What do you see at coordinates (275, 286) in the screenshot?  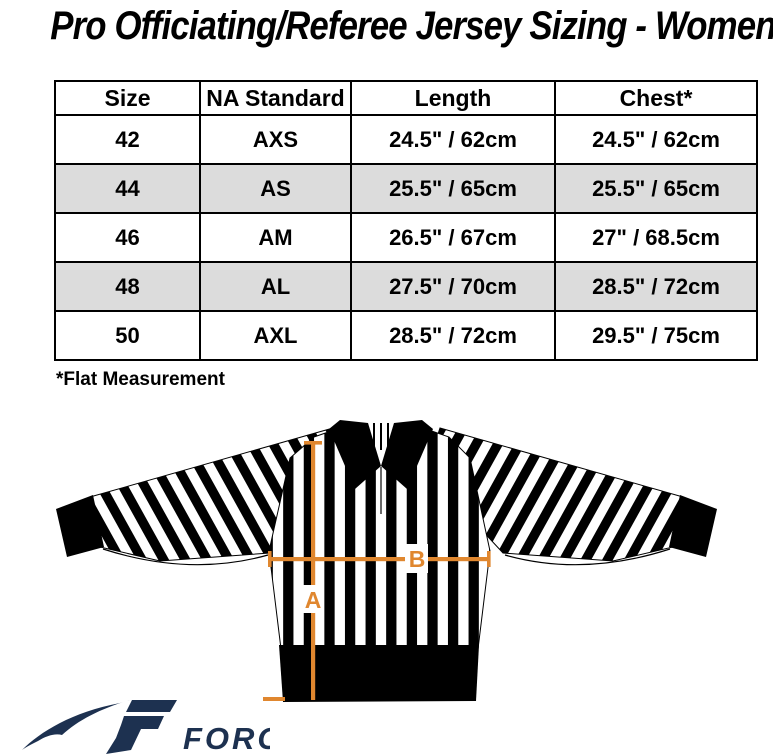 I see `cell-na: AL` at bounding box center [275, 286].